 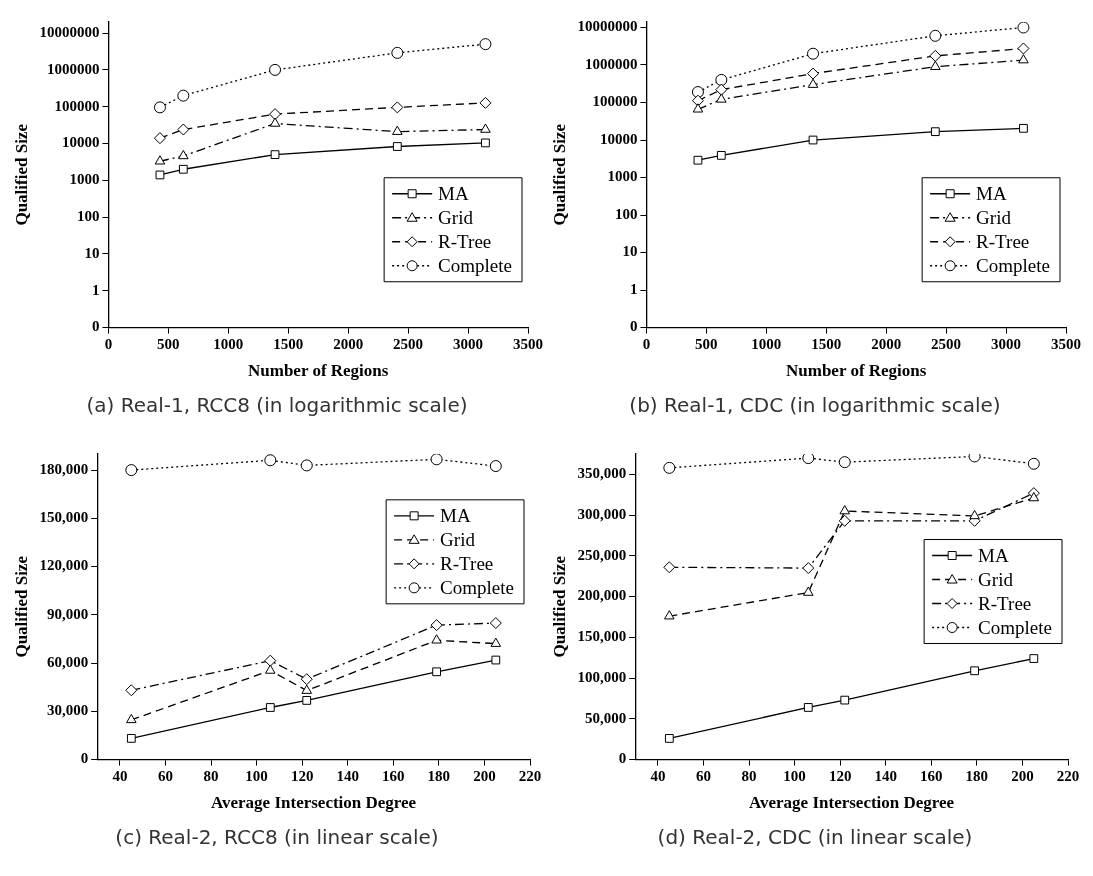 What do you see at coordinates (602, 473) in the screenshot?
I see `y-tick-label: 350,000` at bounding box center [602, 473].